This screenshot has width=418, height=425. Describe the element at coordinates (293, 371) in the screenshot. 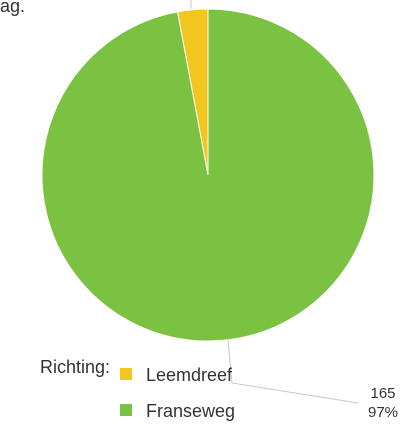

I see `leader-line-franseweg` at that location.